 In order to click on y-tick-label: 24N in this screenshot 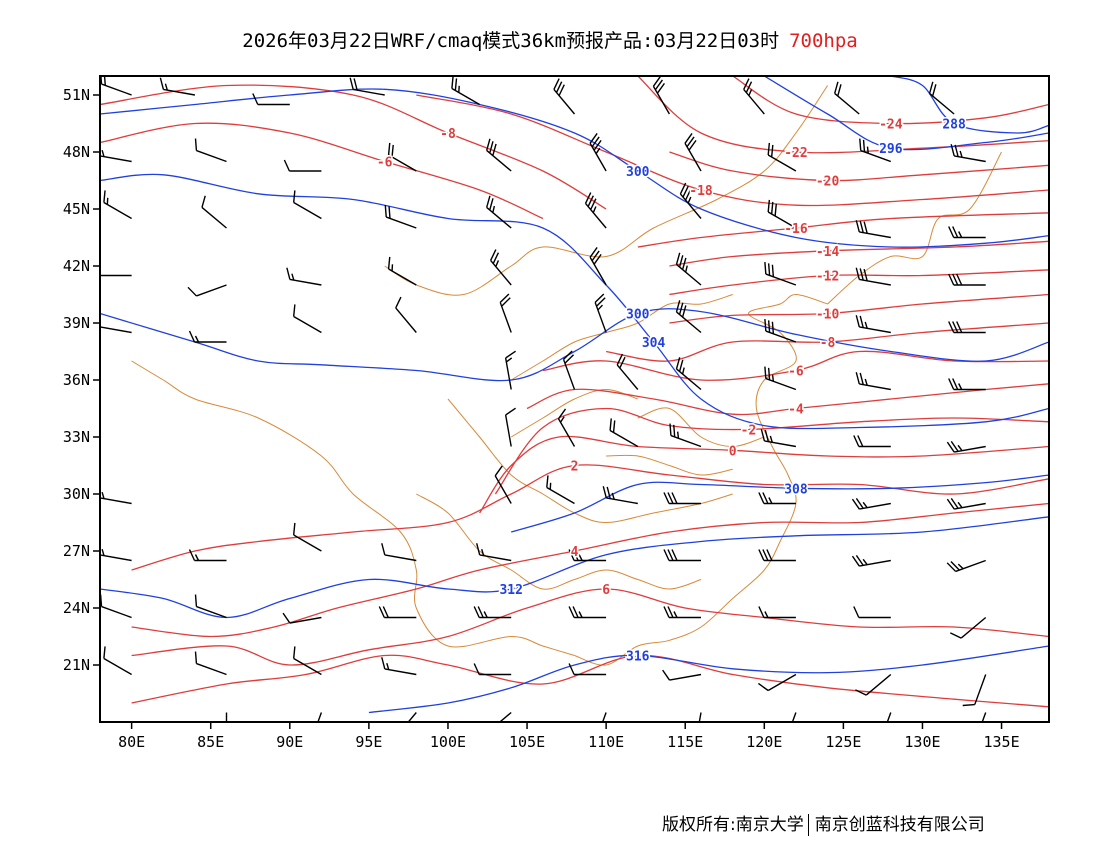, I will do `click(76, 608)`.